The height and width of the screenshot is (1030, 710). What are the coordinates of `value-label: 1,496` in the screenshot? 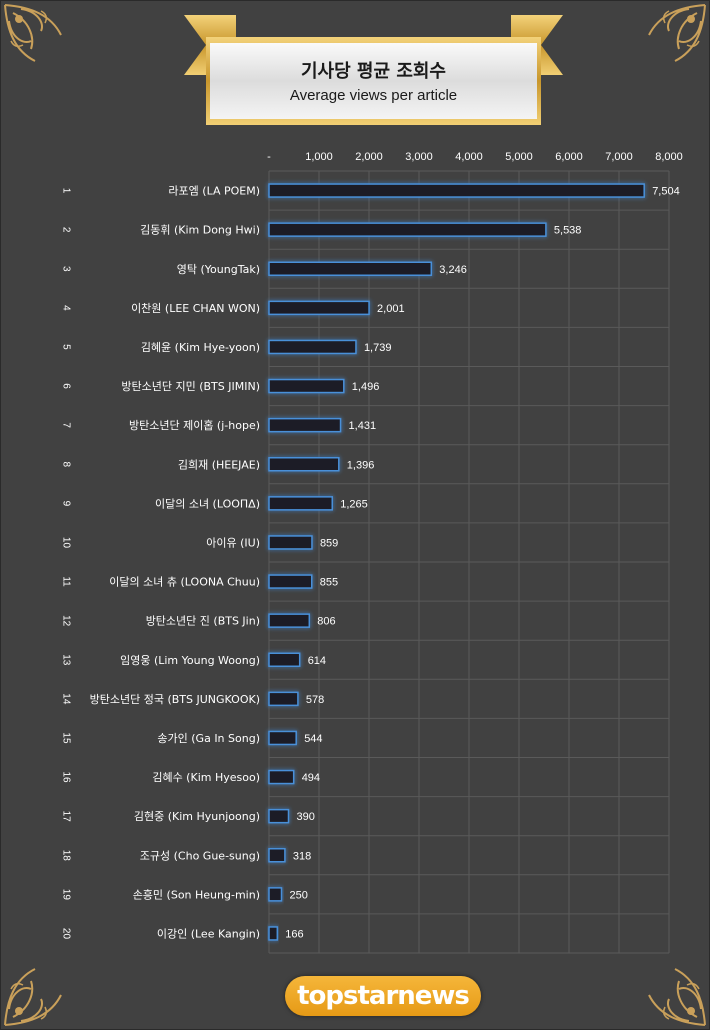 It's located at (366, 387).